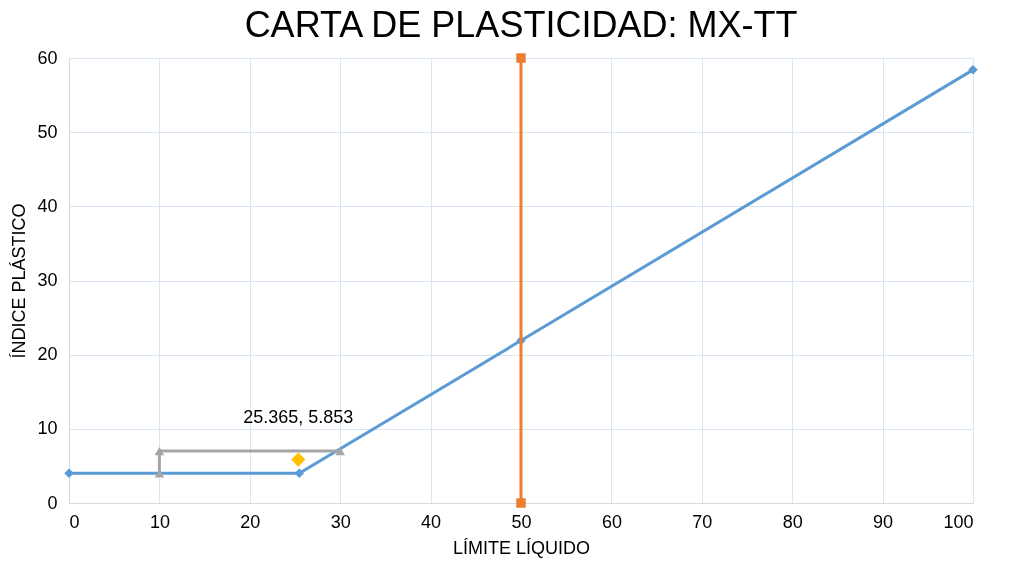 The width and height of the screenshot is (1012, 573). What do you see at coordinates (340, 521) in the screenshot?
I see `x-tick-label: 30` at bounding box center [340, 521].